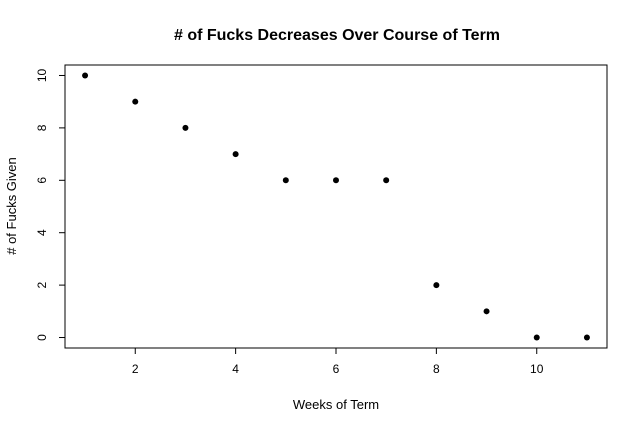  Describe the element at coordinates (336, 404) in the screenshot. I see `x-axis-label: Weeks of Term` at that location.